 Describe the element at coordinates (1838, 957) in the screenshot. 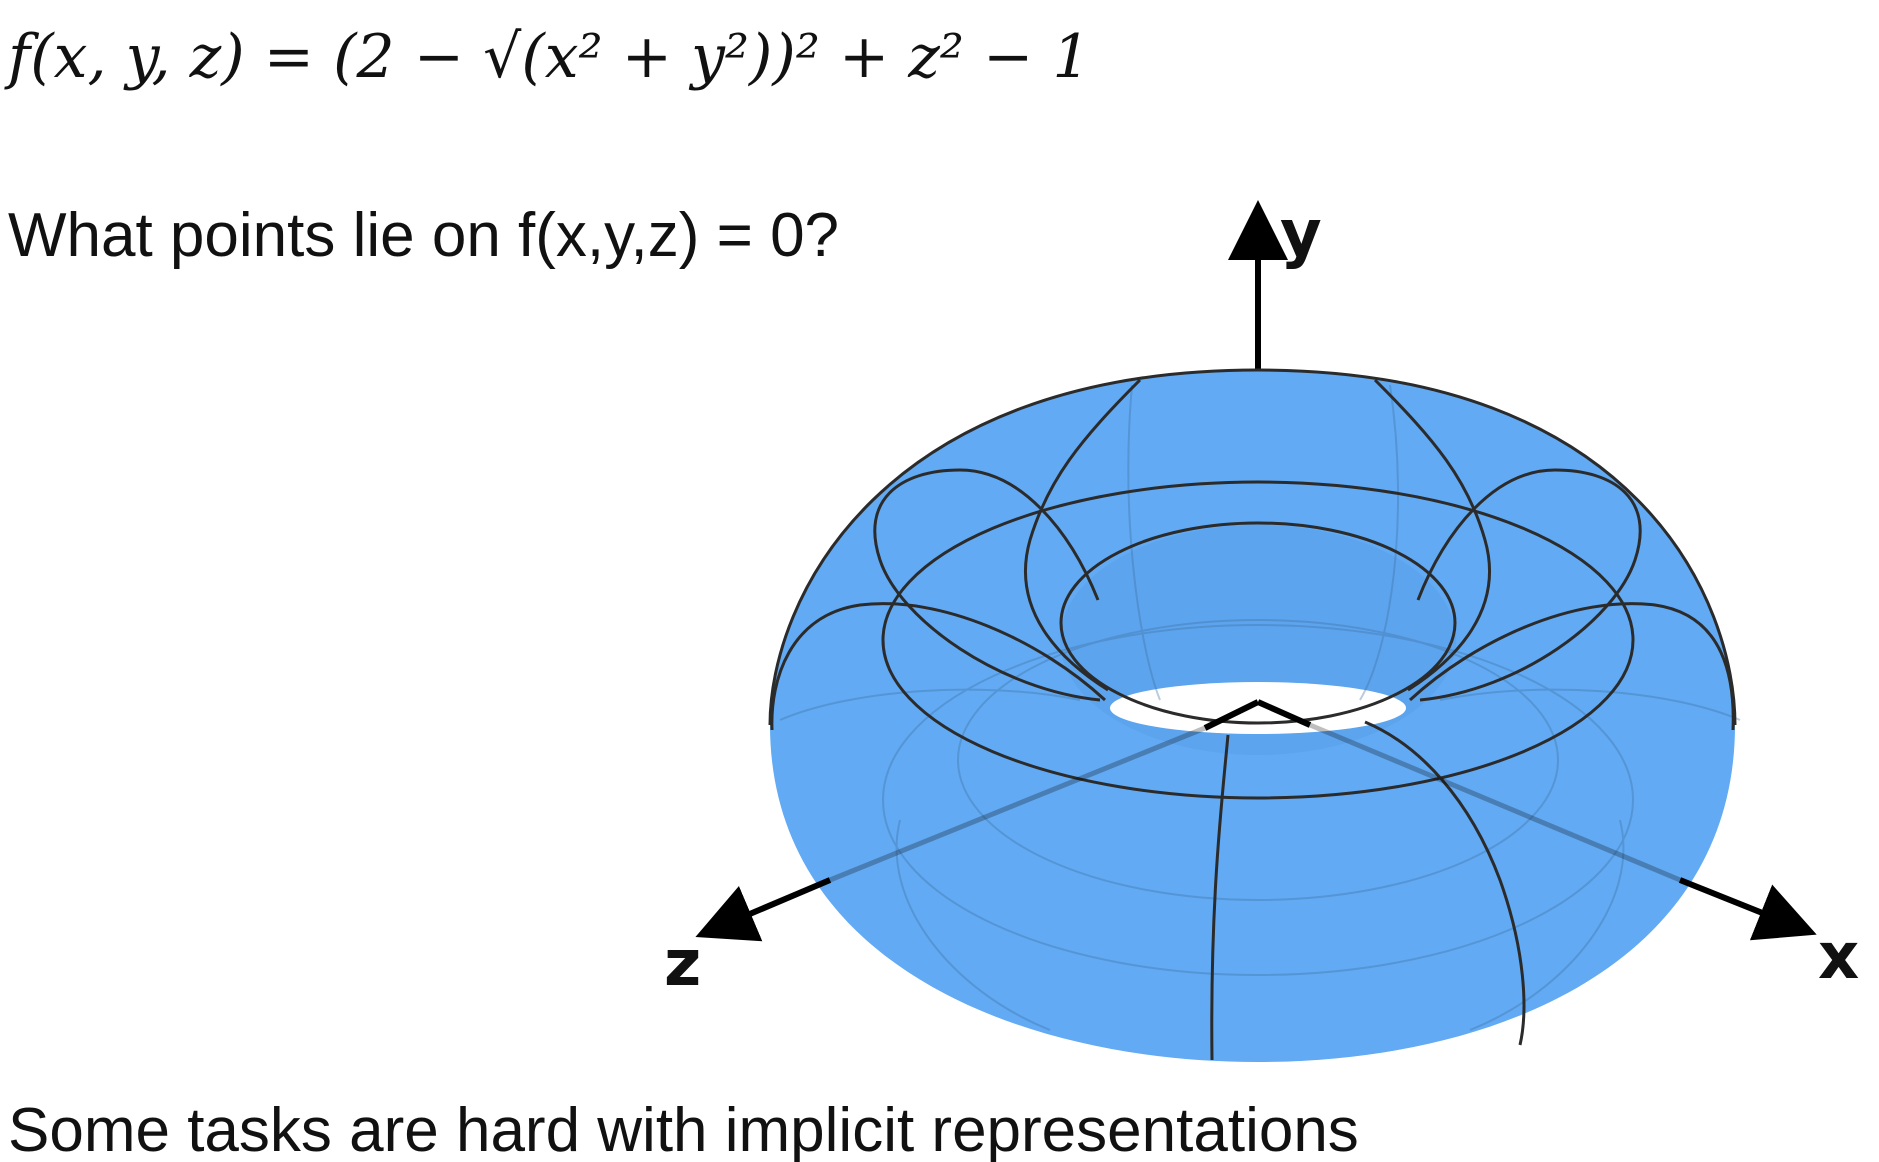

I see `x-axis-label: x` at that location.